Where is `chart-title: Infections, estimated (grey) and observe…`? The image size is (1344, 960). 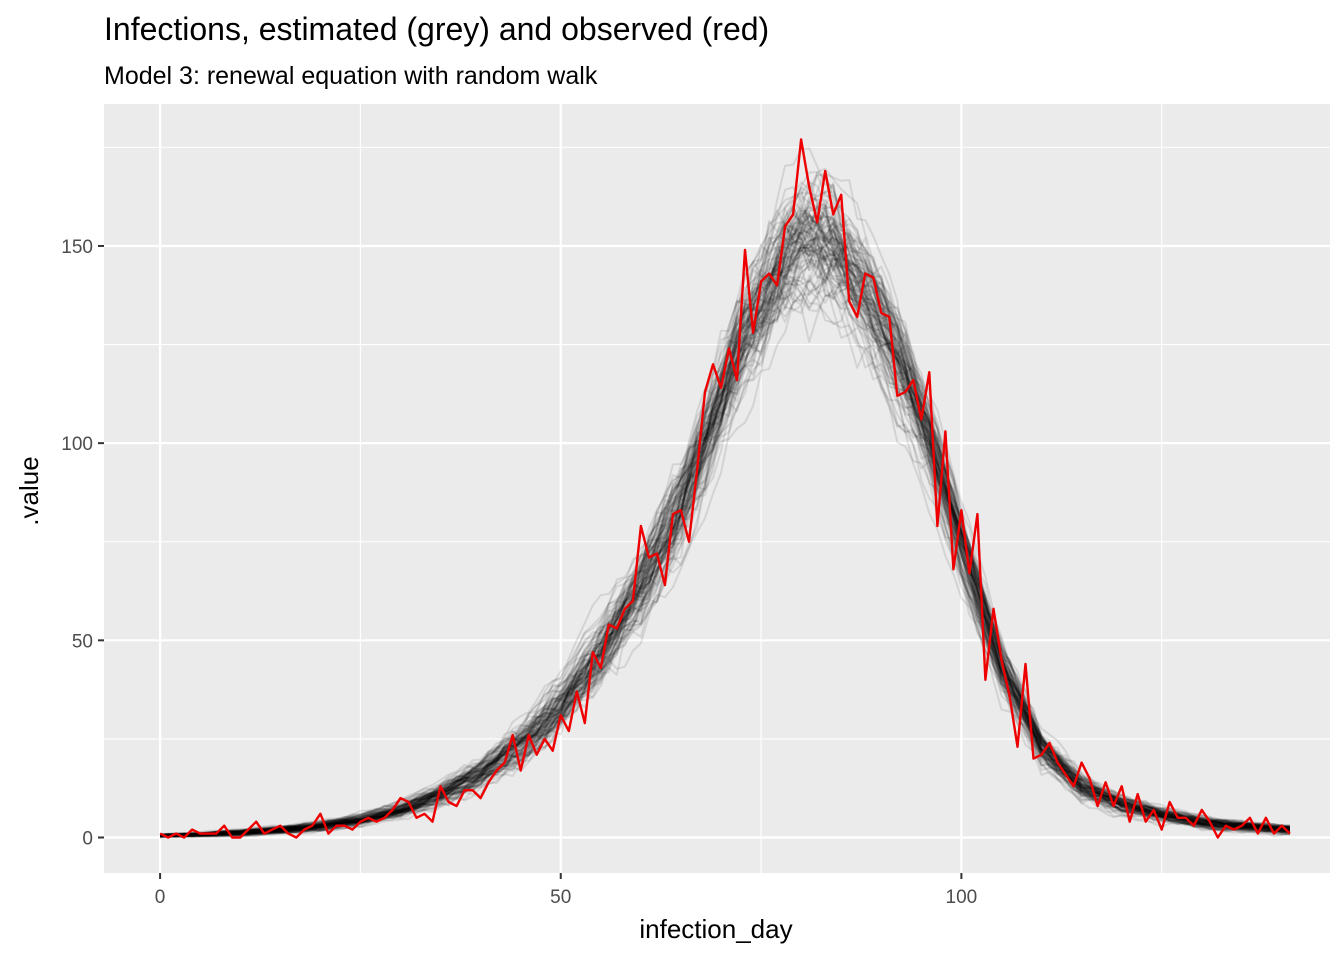
chart-title: Infections, estimated (grey) and observe… is located at coordinates (436, 29).